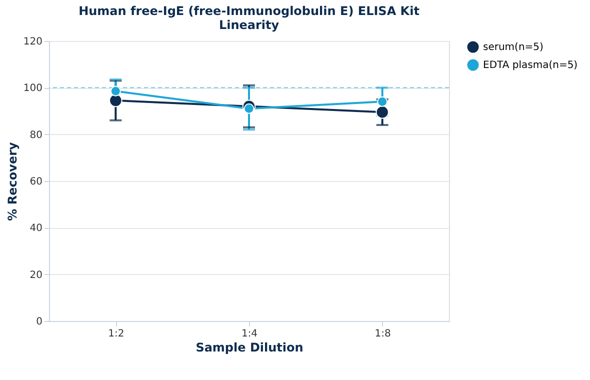 The image size is (590, 380). I want to click on legend-label: serum(n=5), so click(513, 47).